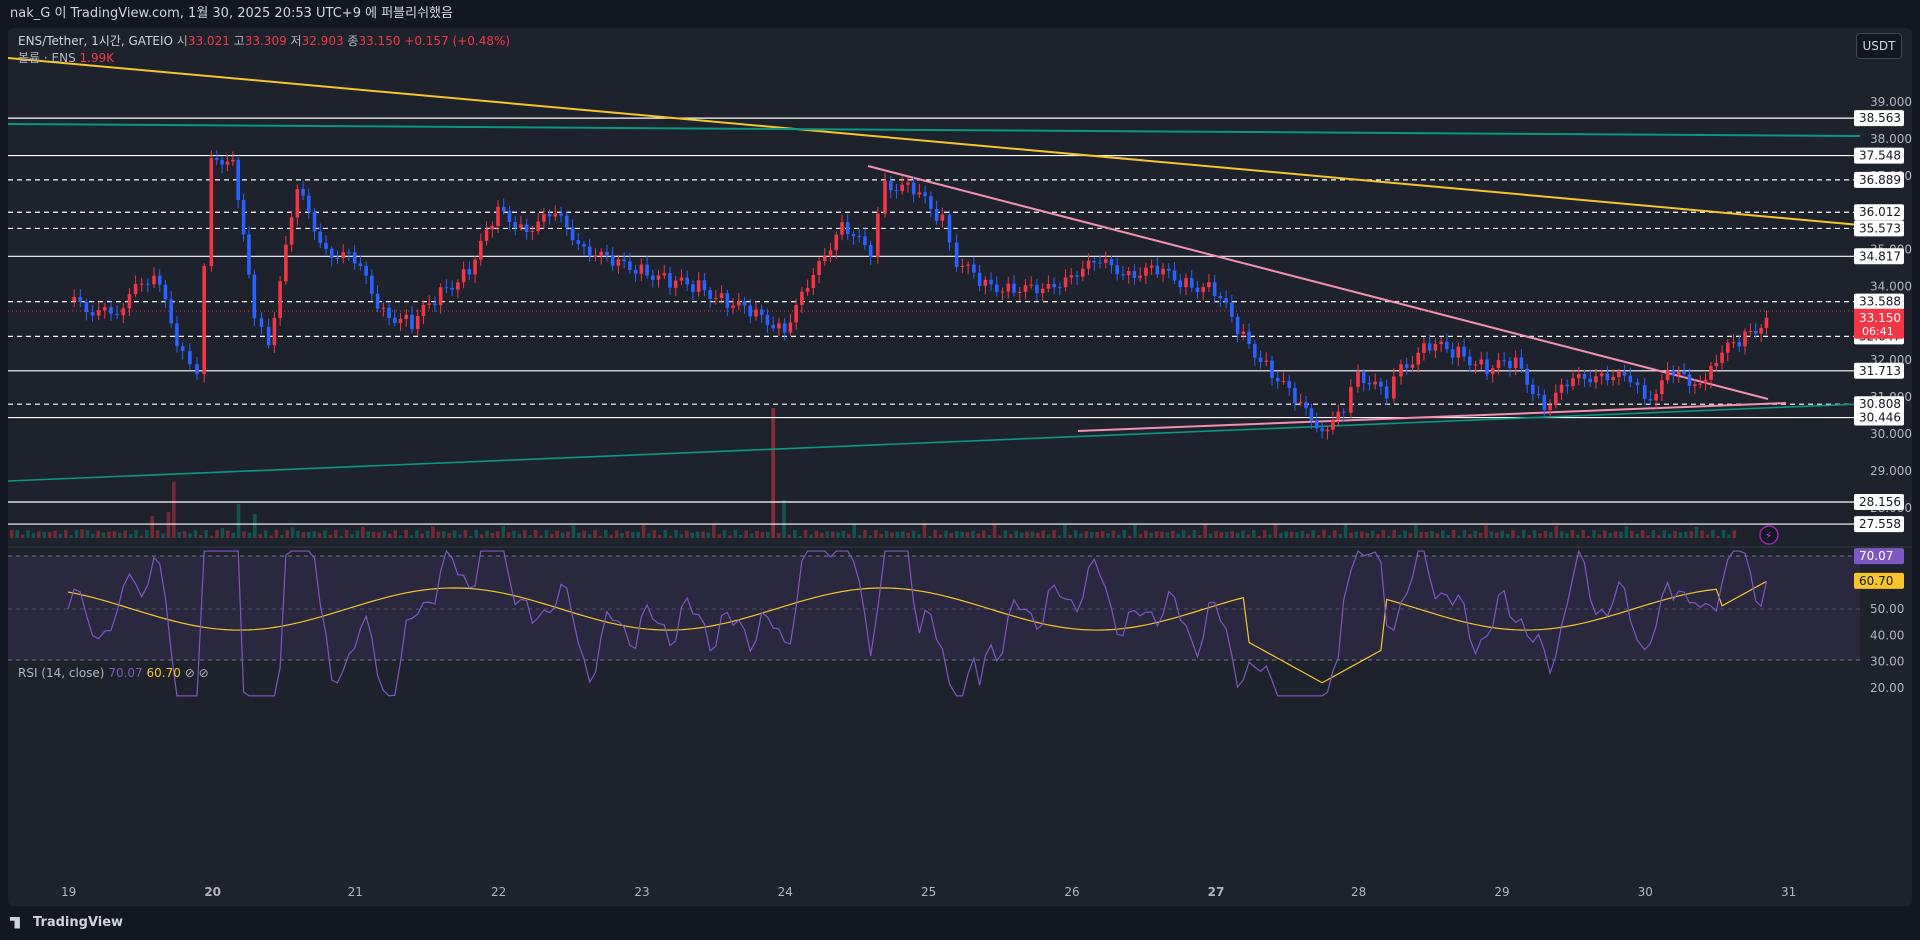 The height and width of the screenshot is (940, 1920). I want to click on rsi-title: RSI (14, close), so click(61, 673).